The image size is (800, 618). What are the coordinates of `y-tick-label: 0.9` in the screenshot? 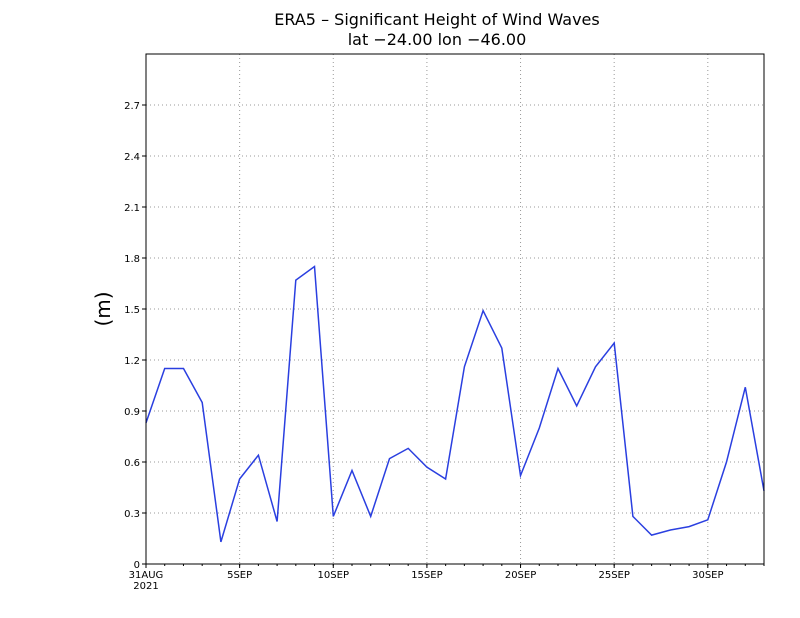 It's located at (132, 412).